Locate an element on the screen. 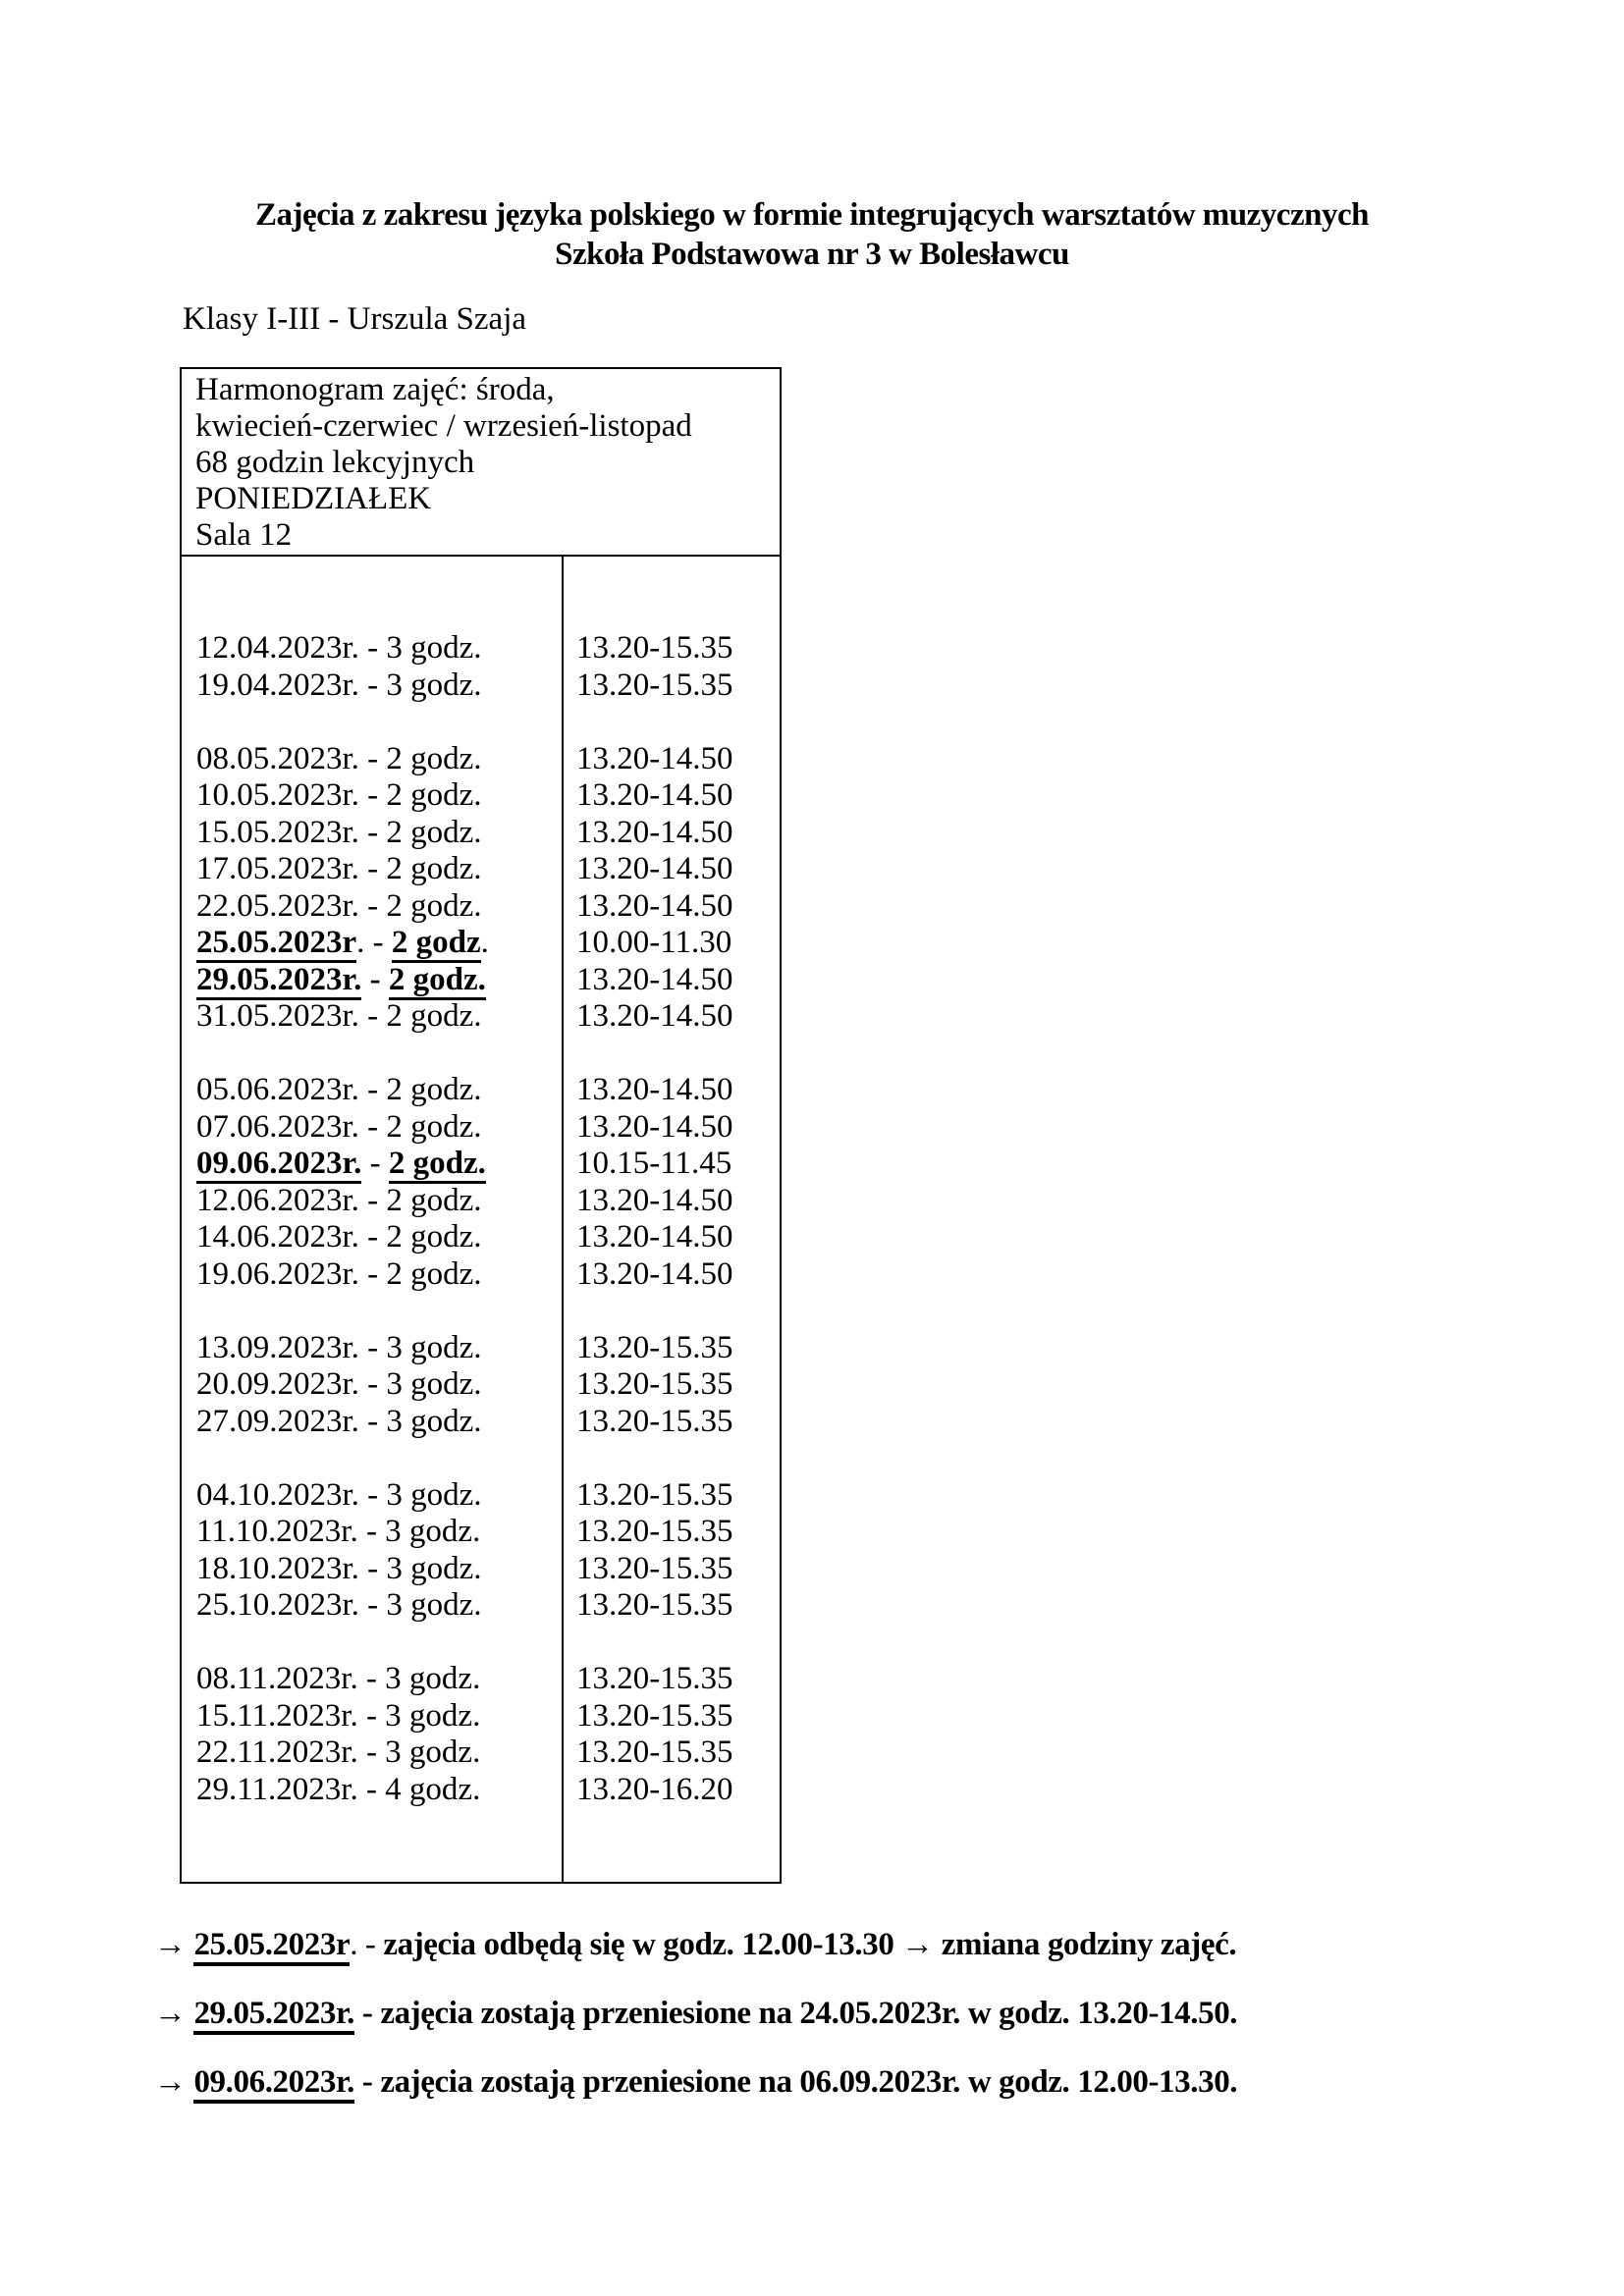  table-row: 25.10.2023r. - 3 godz. 13.20-15.35 is located at coordinates (481, 1606).